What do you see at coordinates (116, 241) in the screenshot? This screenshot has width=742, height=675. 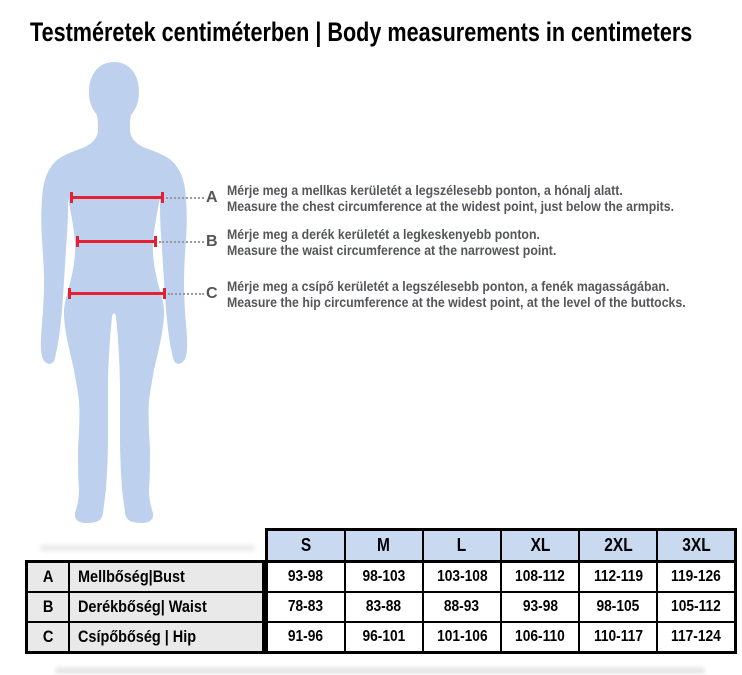 I see `measure-line-waist` at bounding box center [116, 241].